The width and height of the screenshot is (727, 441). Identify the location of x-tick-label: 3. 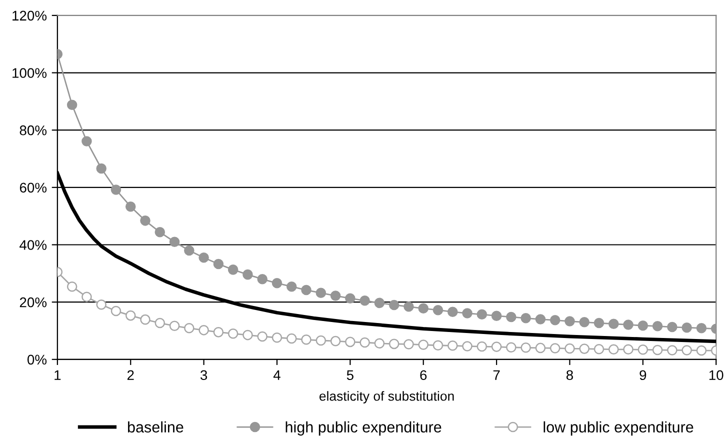
(204, 375).